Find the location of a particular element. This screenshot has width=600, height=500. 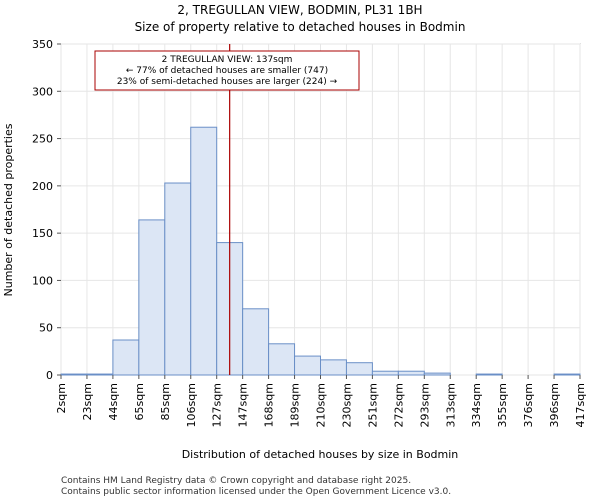

x-tick-label: 334sqm is located at coordinates (476, 405).